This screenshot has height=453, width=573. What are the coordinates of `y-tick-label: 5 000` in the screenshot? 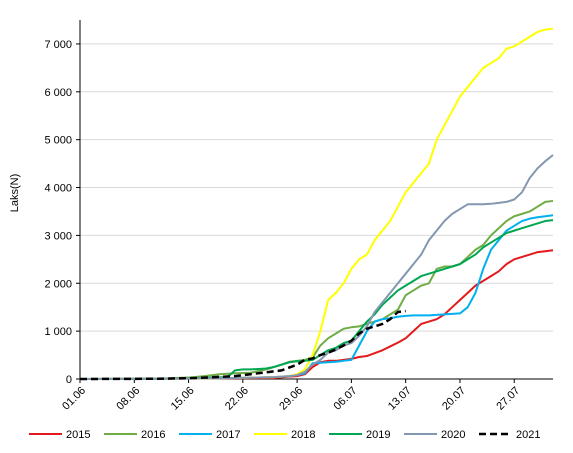 It's located at (58, 141).